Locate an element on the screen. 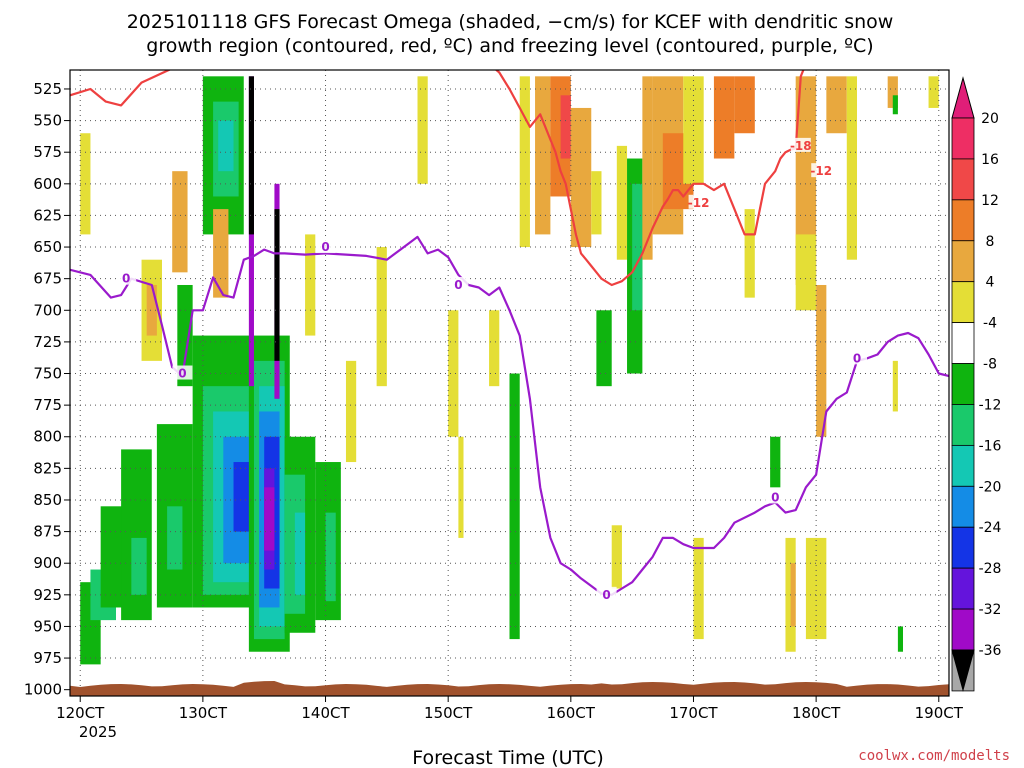  freezing-level-label-5: 0 is located at coordinates (775, 497).